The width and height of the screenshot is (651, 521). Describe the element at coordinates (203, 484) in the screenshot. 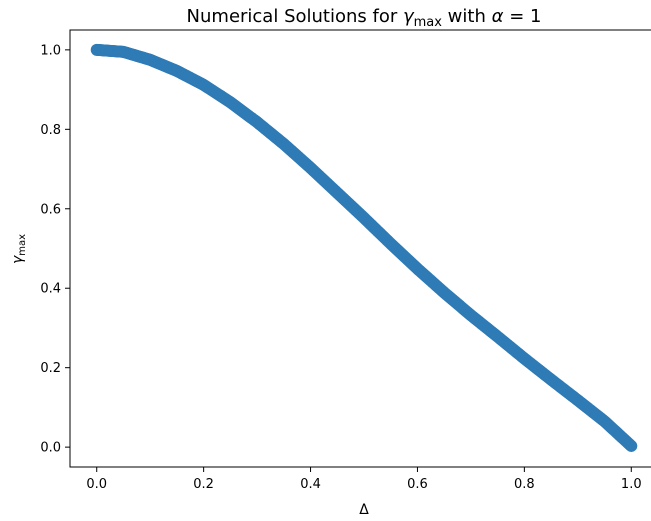

I see `x-tick-label: 0.2` at that location.